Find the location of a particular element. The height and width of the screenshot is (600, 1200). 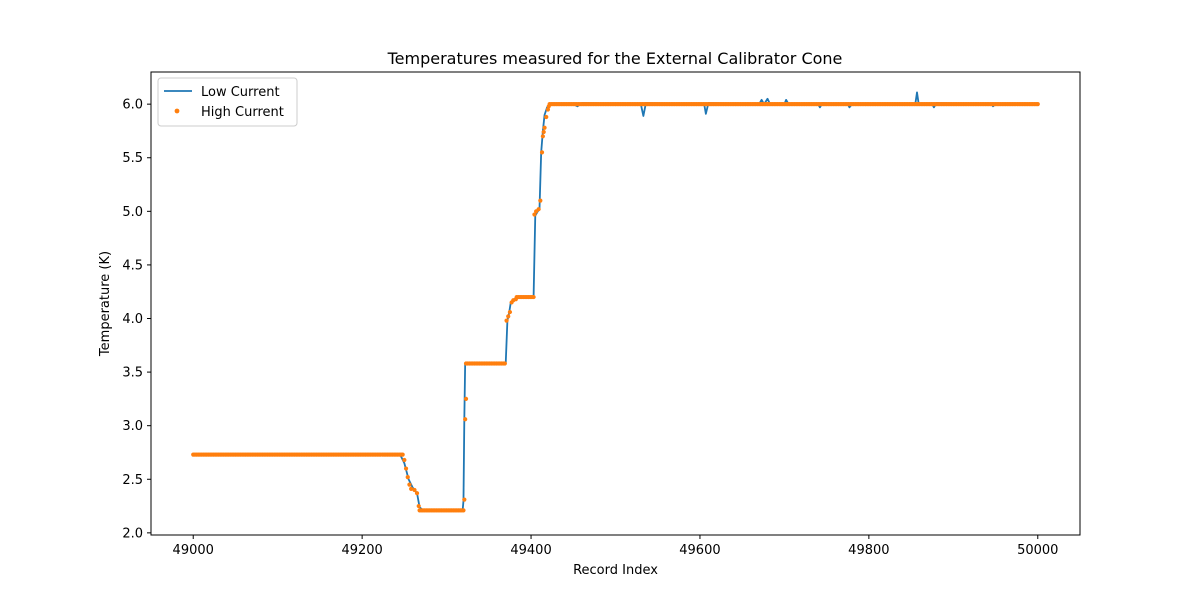

y-tick-label: 3.0 is located at coordinates (132, 426).